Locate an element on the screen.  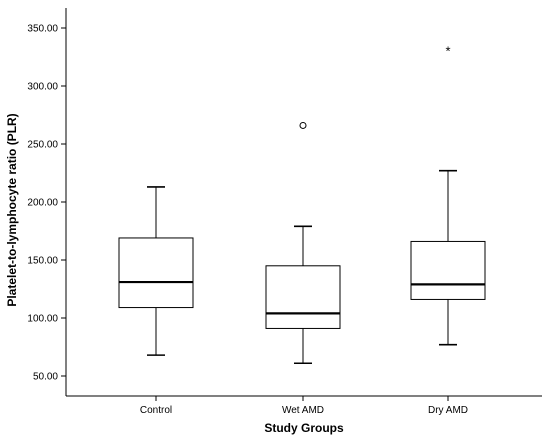
x-axis-ticks: Control Wet AMD Dry AMD is located at coordinates (304, 406).